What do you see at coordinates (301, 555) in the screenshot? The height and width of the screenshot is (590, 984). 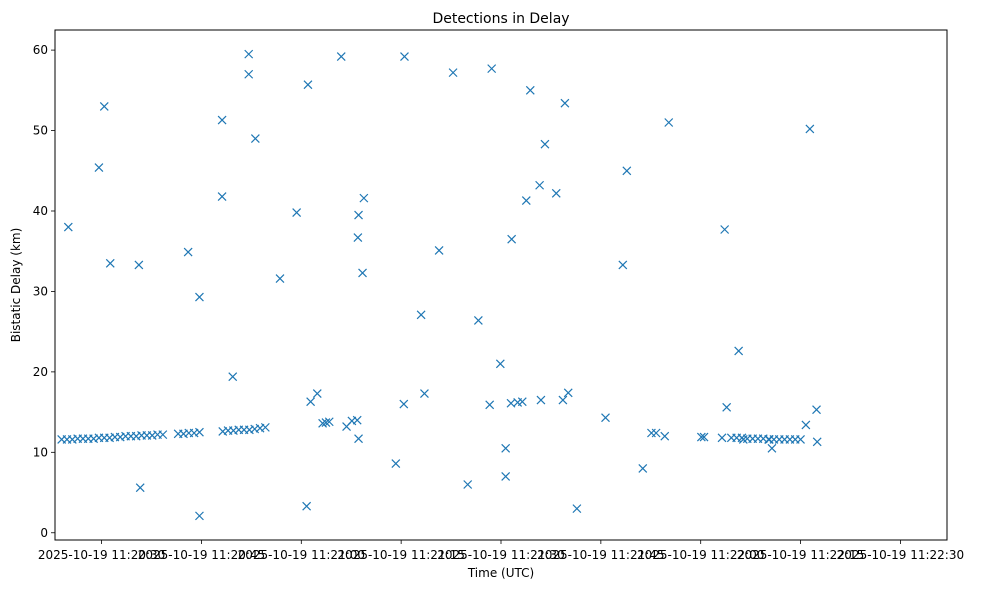 I see `x-tick-label: 2025-10-19 11:21:00` at bounding box center [301, 555].